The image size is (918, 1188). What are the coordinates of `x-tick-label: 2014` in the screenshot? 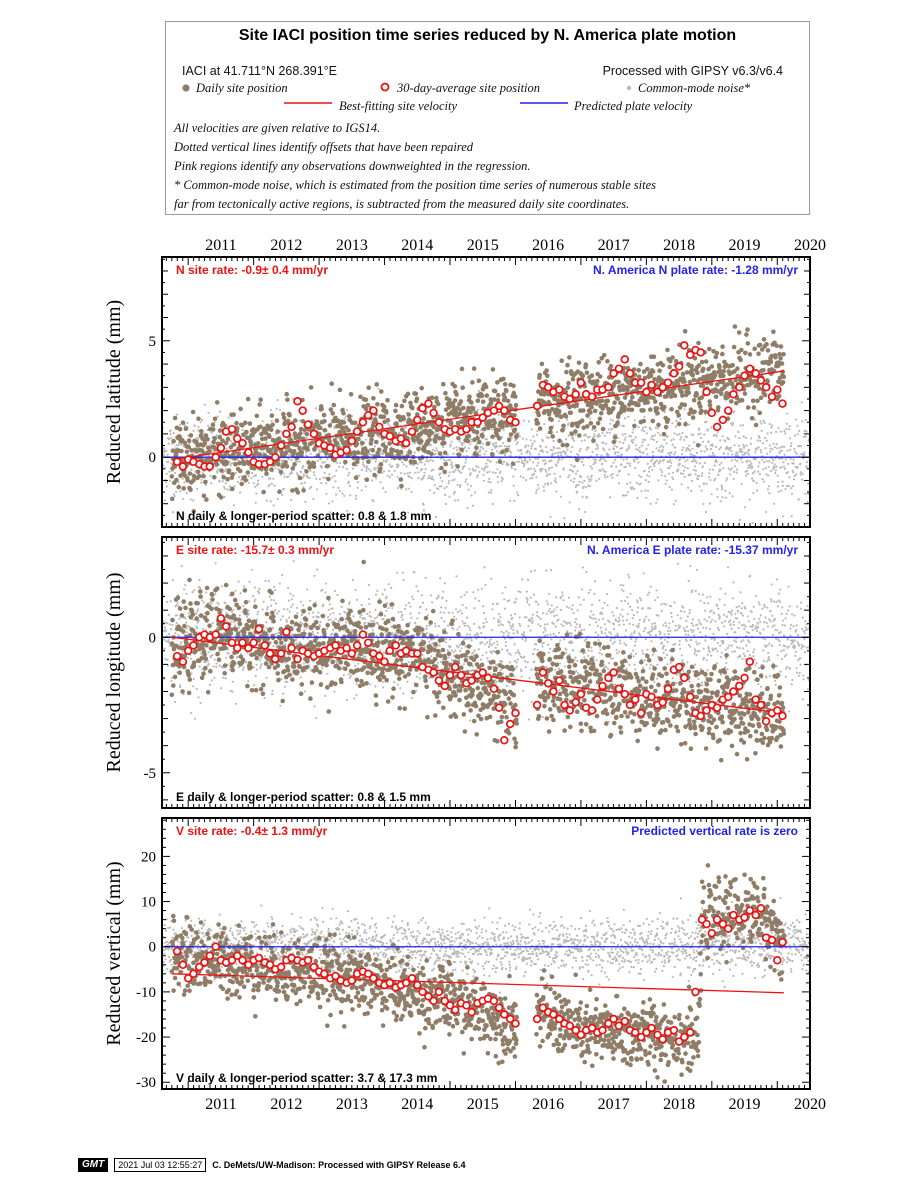 It's located at (417, 245).